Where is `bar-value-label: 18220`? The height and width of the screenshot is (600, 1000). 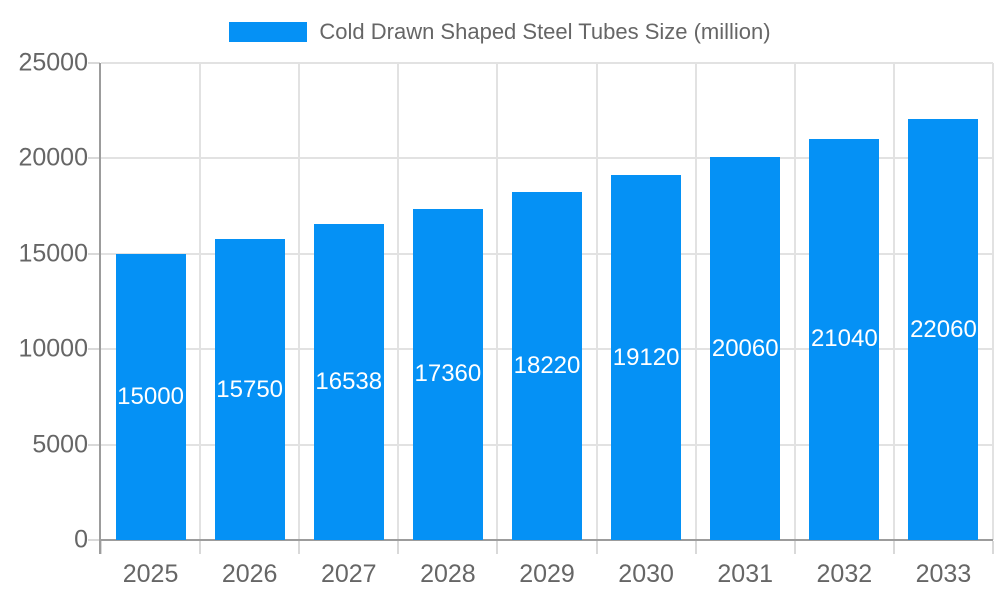
bar-value-label: 18220 is located at coordinates (547, 366).